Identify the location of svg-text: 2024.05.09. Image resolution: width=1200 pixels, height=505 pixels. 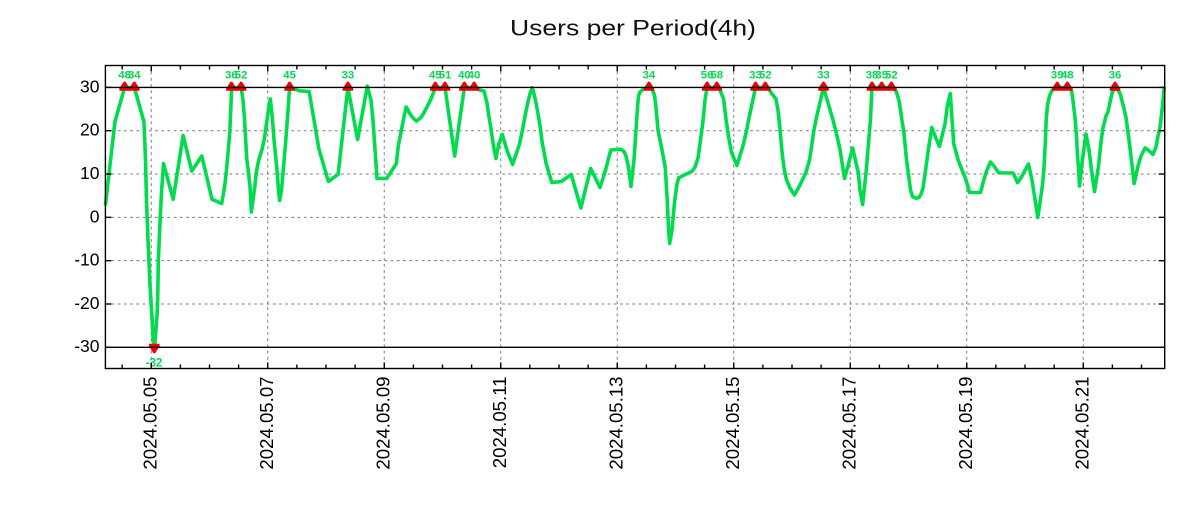
(382, 423).